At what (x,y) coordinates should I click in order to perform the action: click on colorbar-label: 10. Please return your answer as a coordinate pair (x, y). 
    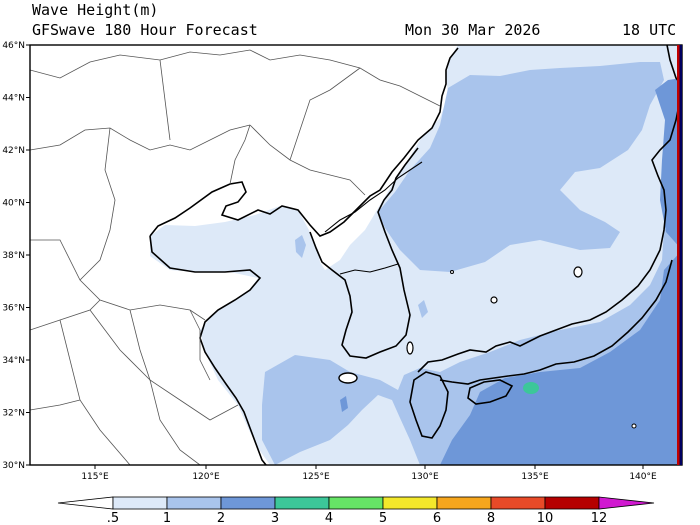
    Looking at the image, I should click on (545, 518).